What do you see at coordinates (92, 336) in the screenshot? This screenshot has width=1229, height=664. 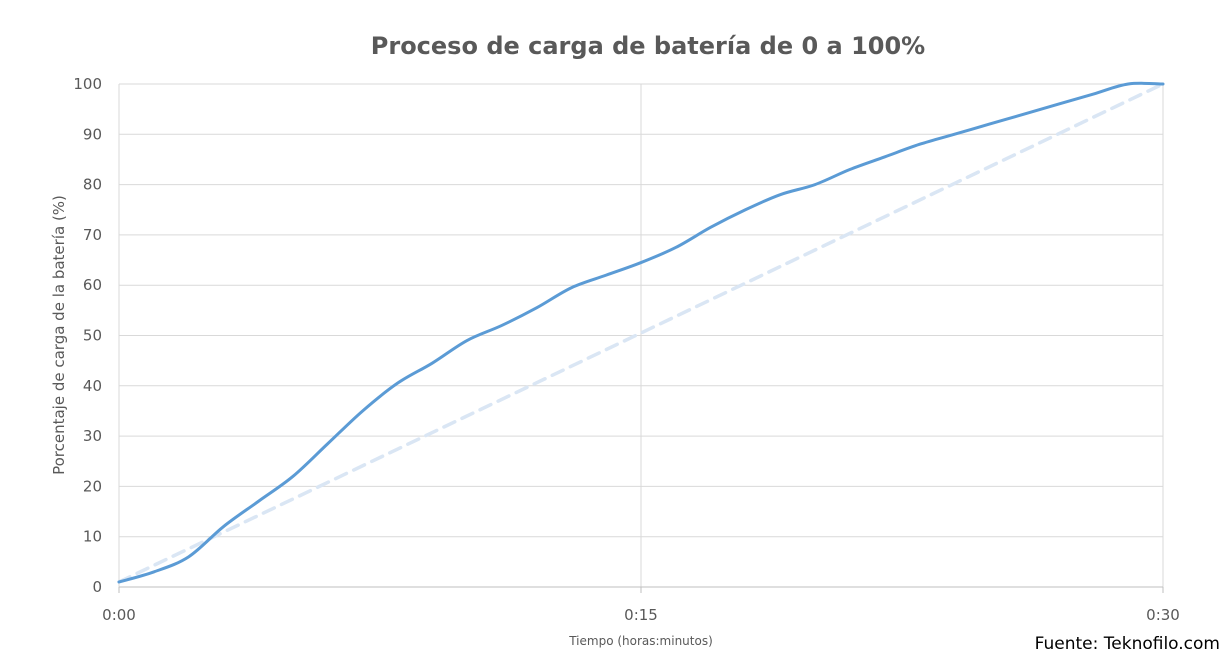 I see `y-tick-label: 50` at bounding box center [92, 336].